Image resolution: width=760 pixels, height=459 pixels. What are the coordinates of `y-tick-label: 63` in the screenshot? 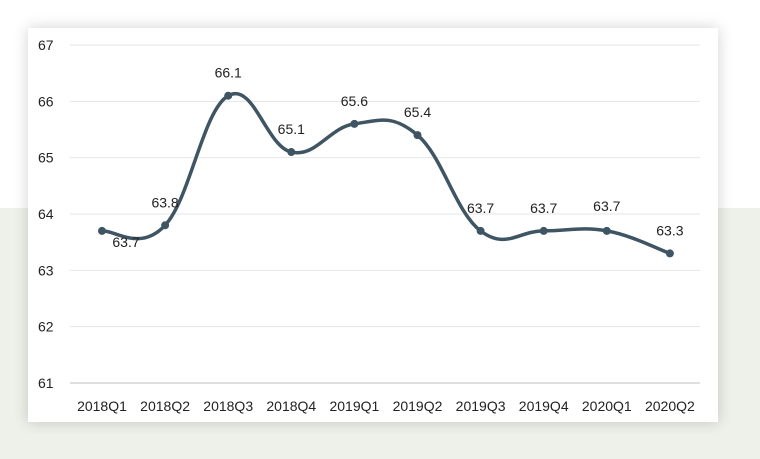 It's located at (46, 270).